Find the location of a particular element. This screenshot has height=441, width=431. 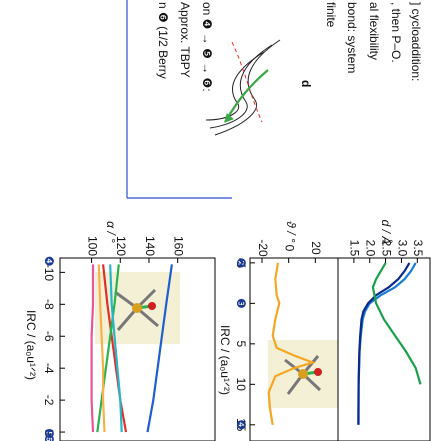

annotation: ❻ is located at coordinates (49, 437).